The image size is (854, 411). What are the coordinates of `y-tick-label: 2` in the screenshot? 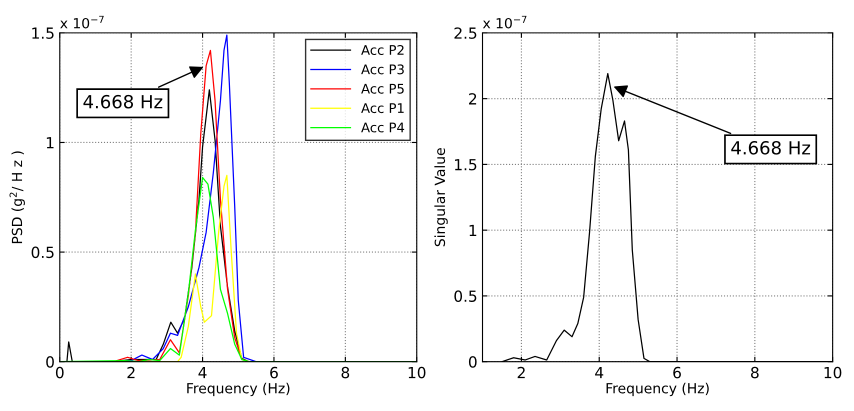 It's located at (472, 98).